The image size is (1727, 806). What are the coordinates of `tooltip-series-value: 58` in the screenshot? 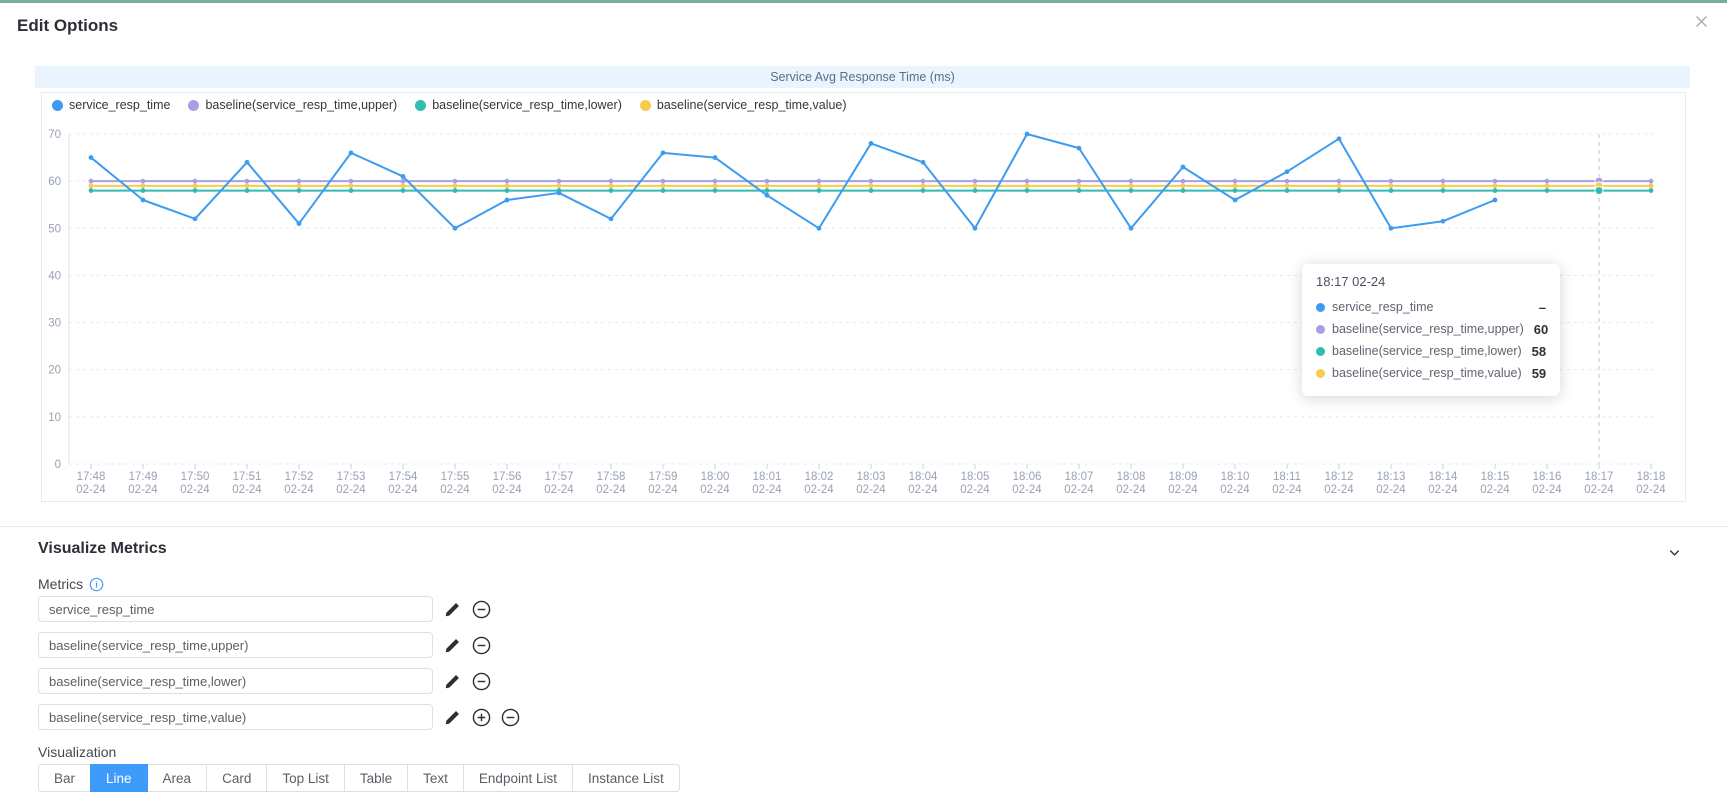 It's located at (1539, 351).